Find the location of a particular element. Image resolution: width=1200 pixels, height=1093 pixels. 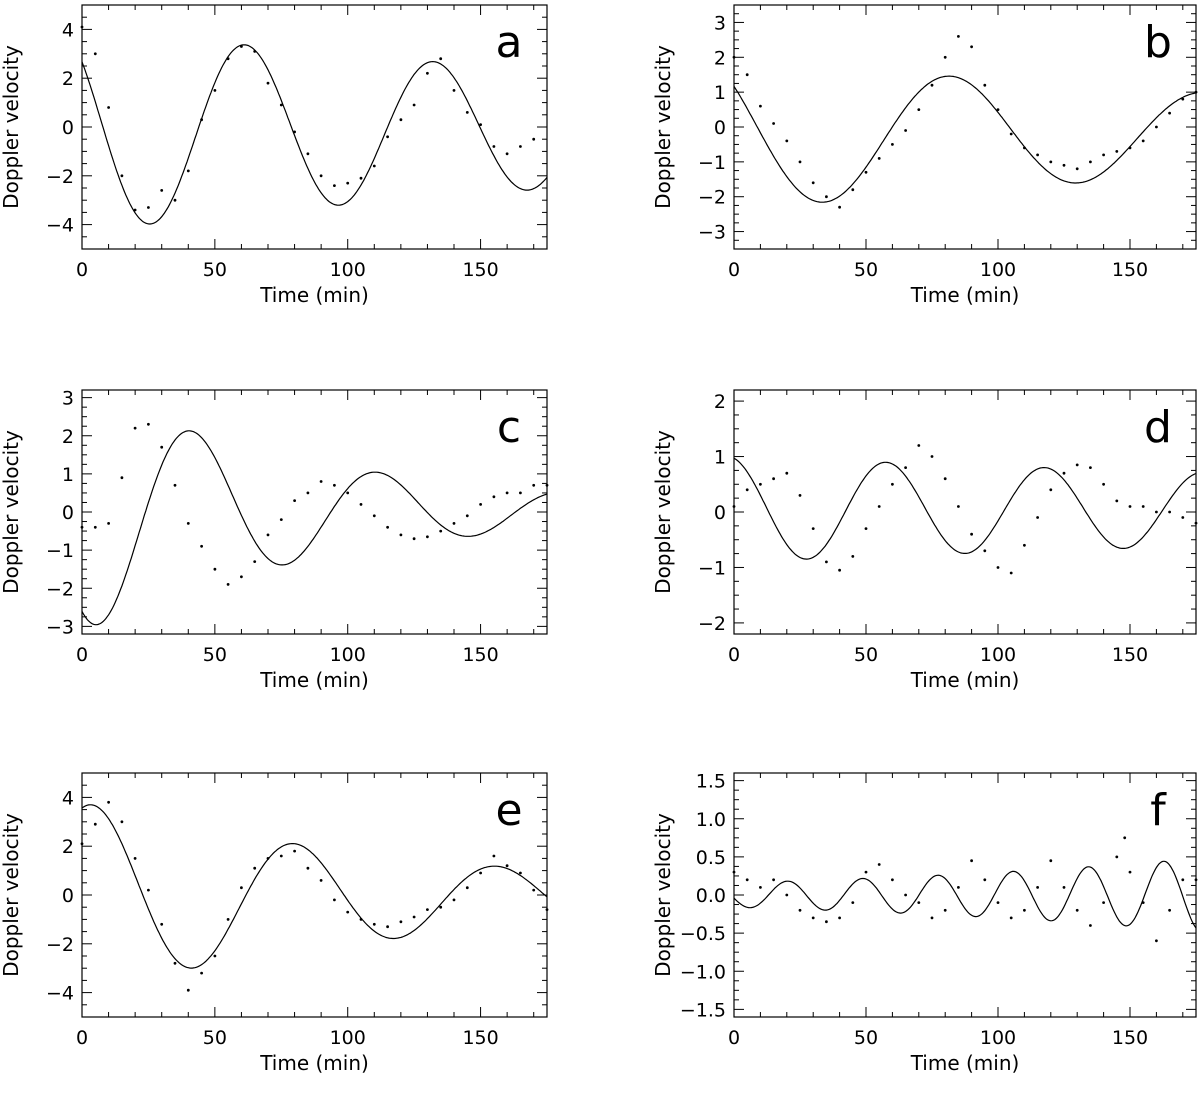

x-tick-label: 100 is located at coordinates (998, 270).